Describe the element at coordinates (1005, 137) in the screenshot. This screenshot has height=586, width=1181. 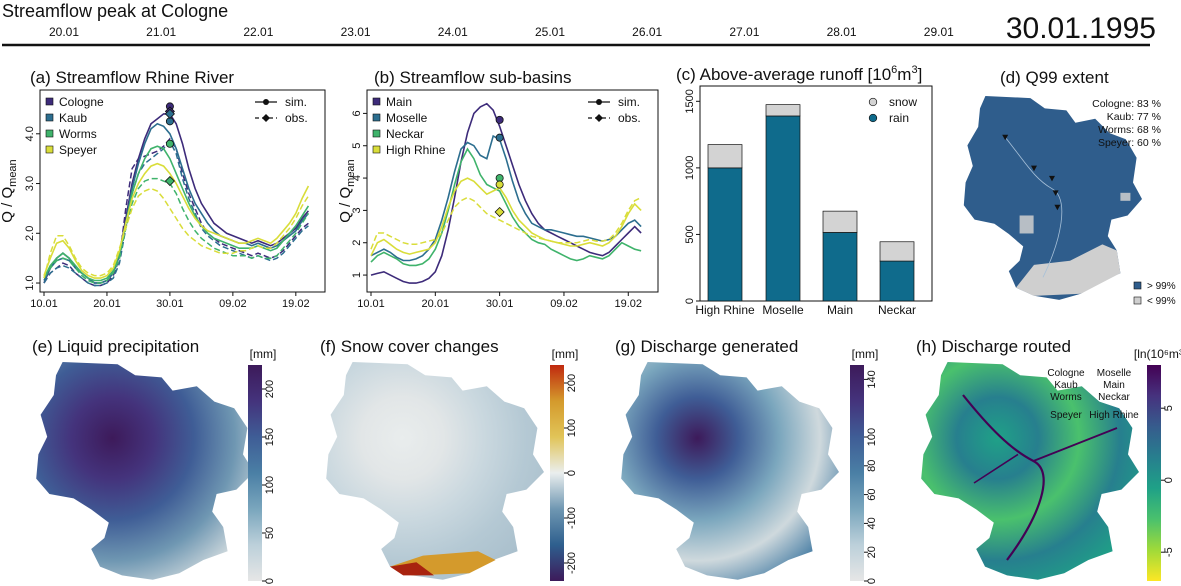
I see `gauge-marker` at that location.